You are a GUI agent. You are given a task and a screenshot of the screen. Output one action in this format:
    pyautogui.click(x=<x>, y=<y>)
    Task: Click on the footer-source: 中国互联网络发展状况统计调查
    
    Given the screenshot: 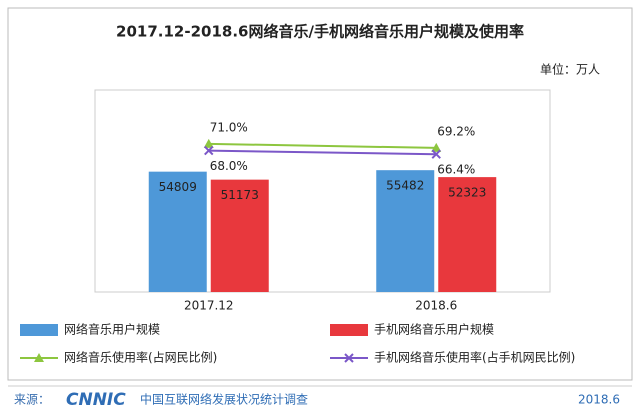 What is the action you would take?
    pyautogui.click(x=224, y=399)
    